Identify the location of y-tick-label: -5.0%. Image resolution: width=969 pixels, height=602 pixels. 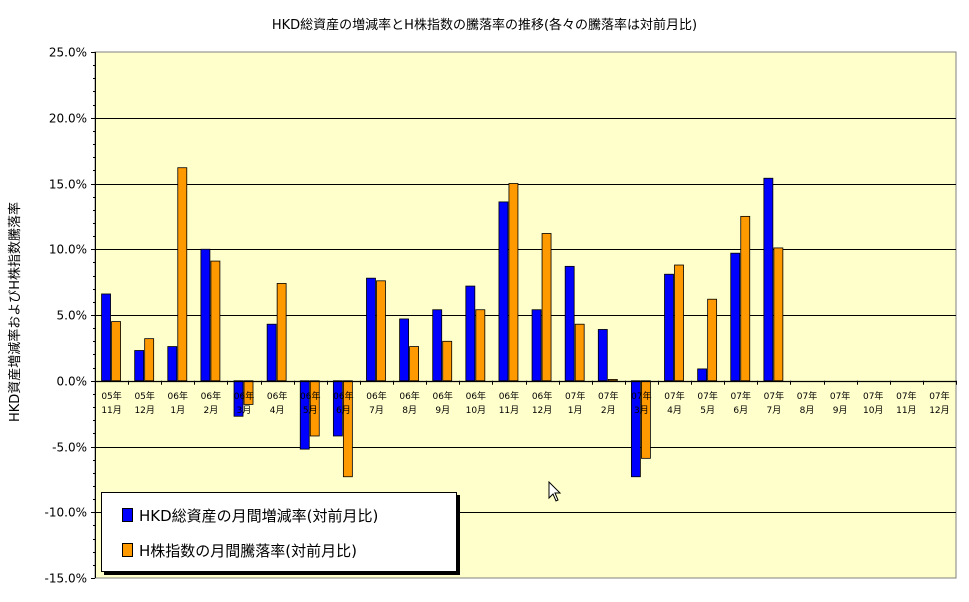
(69, 448).